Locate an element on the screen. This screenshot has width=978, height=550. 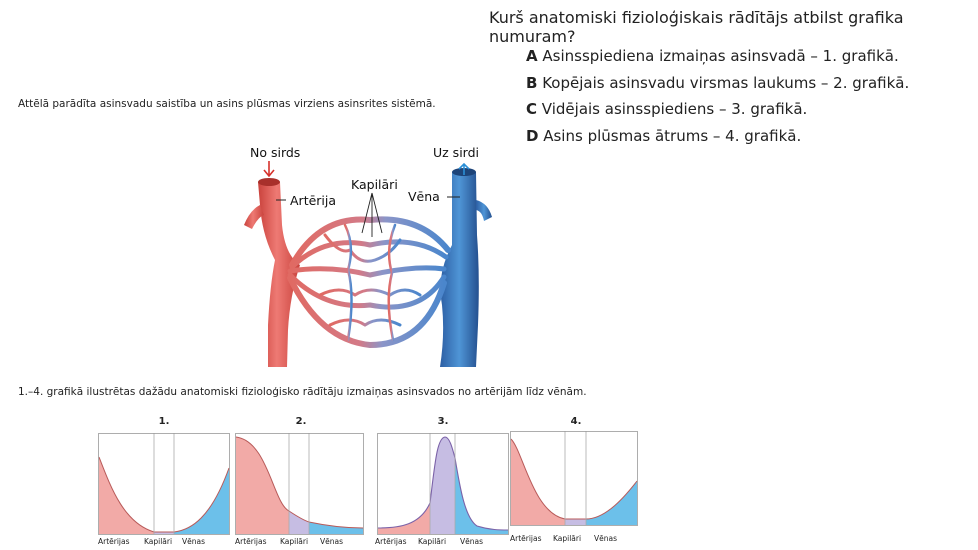
chart-3: 3. Artērijas Kapilāri Vēnas is located at coordinates (443, 481).